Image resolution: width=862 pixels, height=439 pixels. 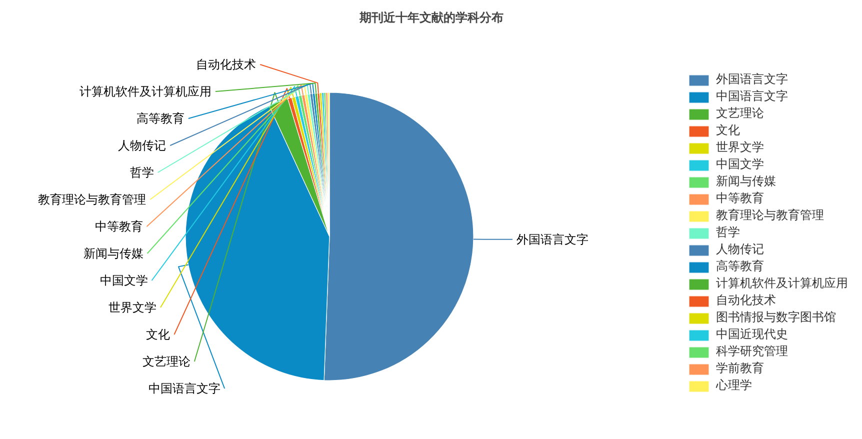 I want to click on legend-label: 心理学, so click(x=734, y=385).